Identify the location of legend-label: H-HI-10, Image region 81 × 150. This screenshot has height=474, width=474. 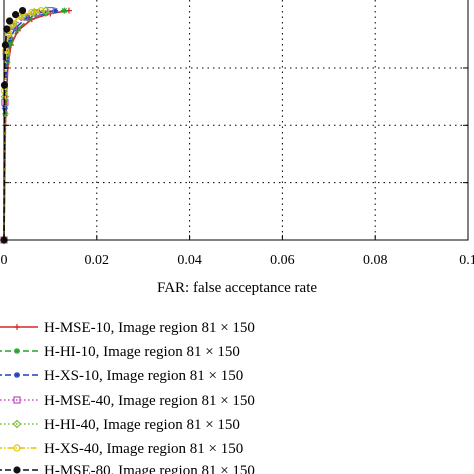
(142, 352).